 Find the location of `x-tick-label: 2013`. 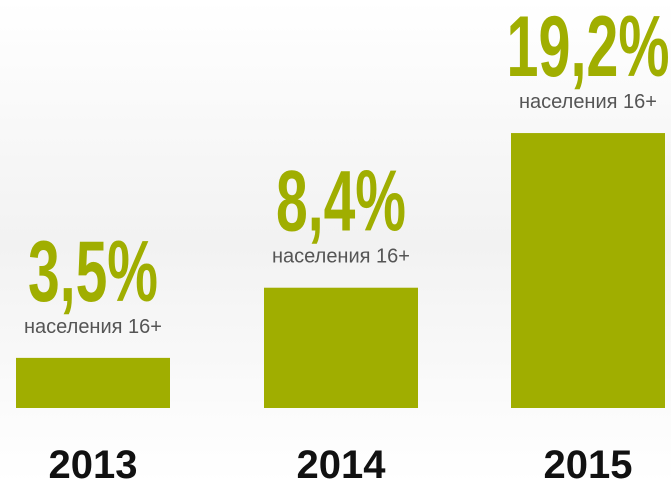

x-tick-label: 2013 is located at coordinates (93, 463).